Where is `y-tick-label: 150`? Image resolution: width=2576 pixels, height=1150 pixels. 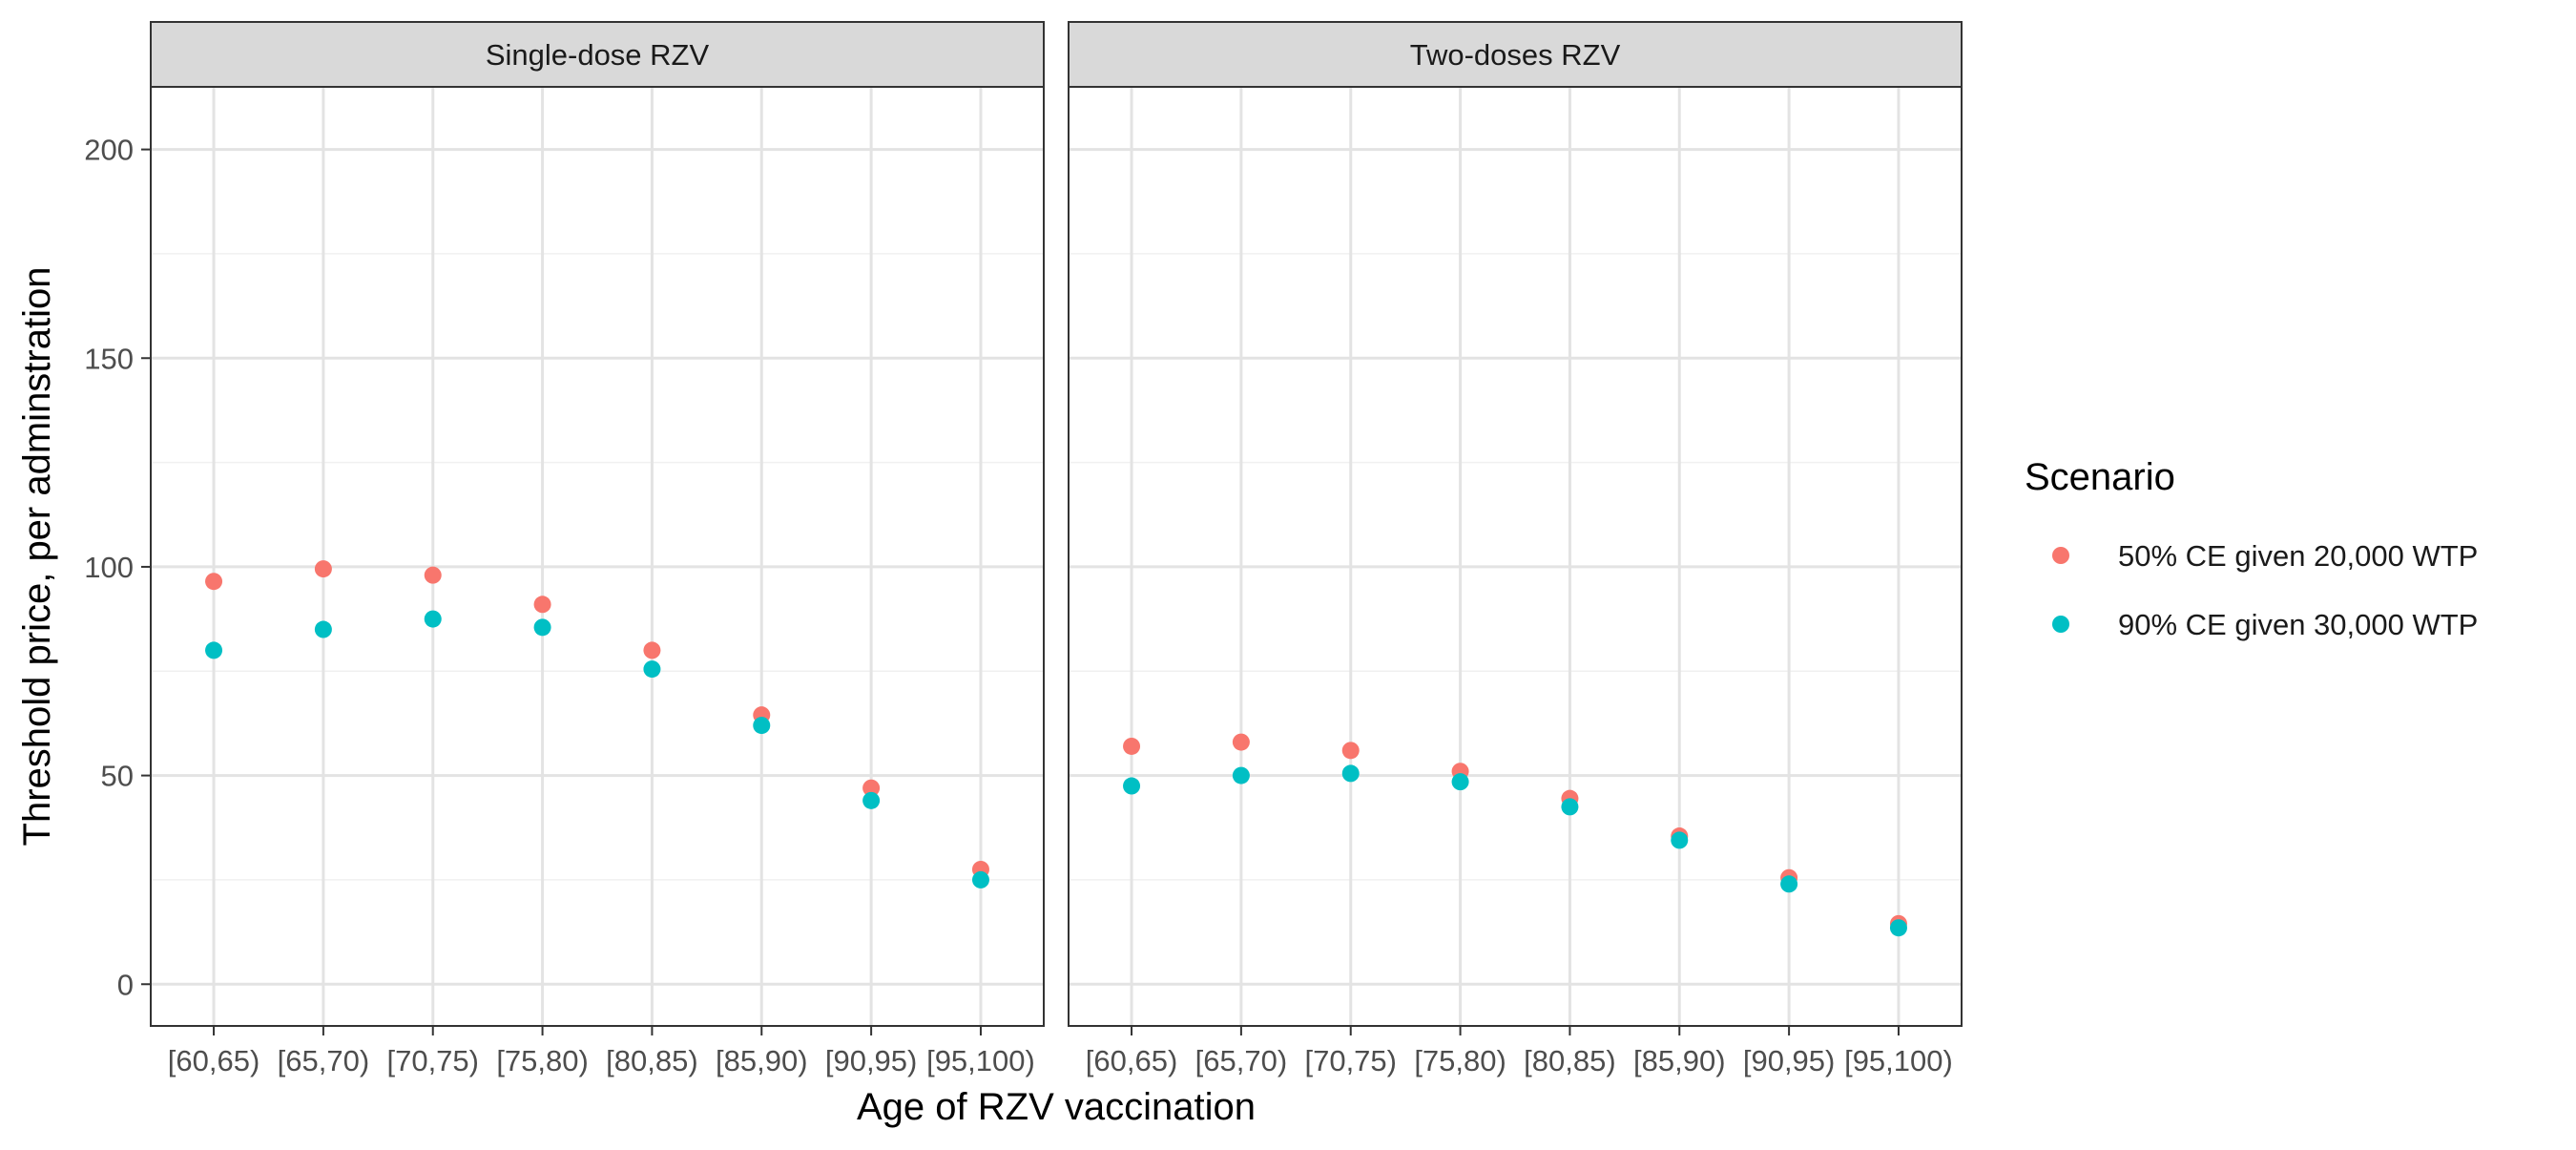 y-tick-label: 150 is located at coordinates (109, 358).